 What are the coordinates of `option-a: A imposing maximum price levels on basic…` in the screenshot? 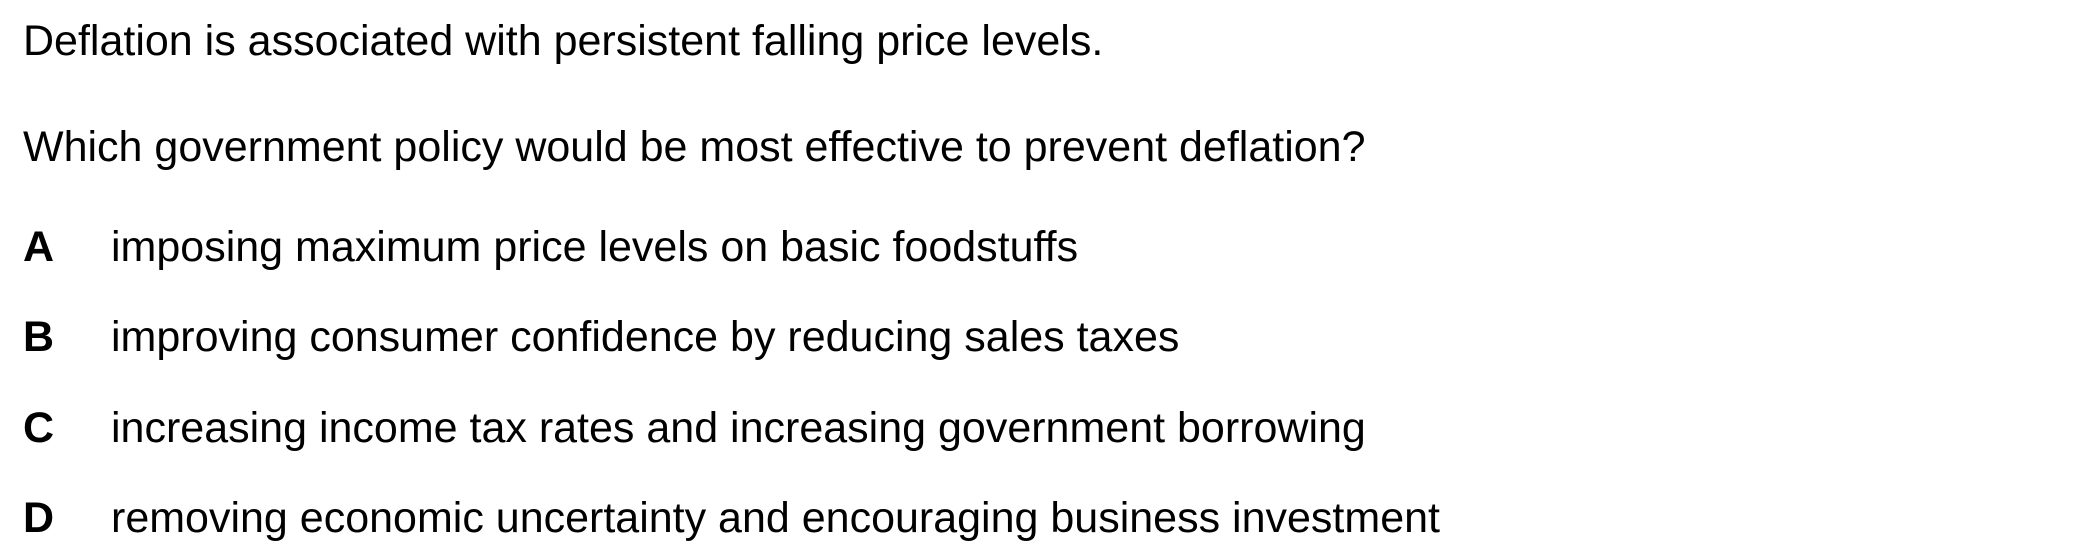 It's located at (550, 251).